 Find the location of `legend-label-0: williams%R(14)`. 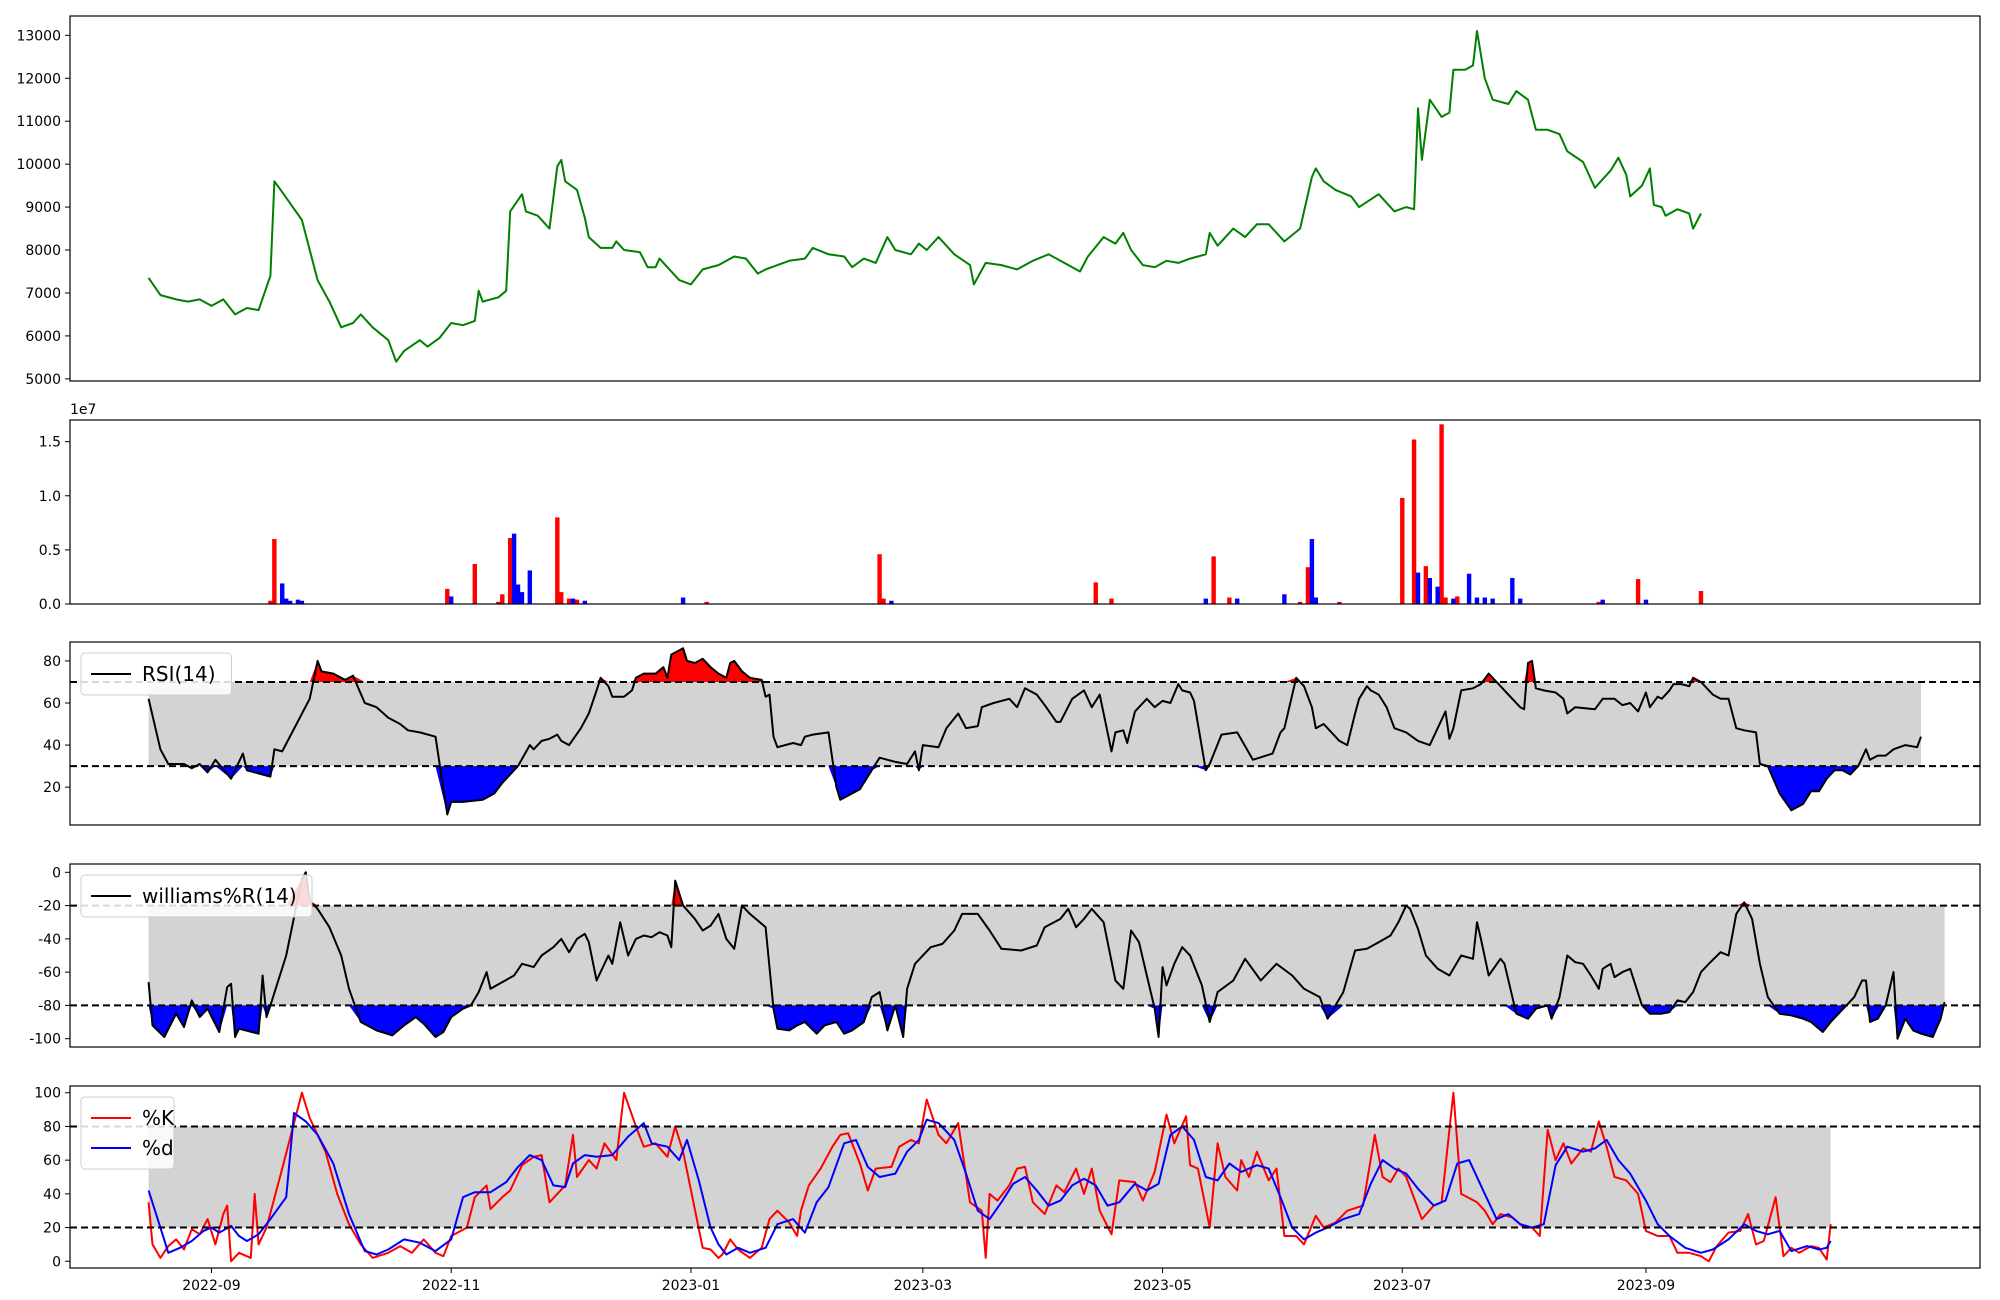

legend-label-0: williams%R(14) is located at coordinates (219, 896).